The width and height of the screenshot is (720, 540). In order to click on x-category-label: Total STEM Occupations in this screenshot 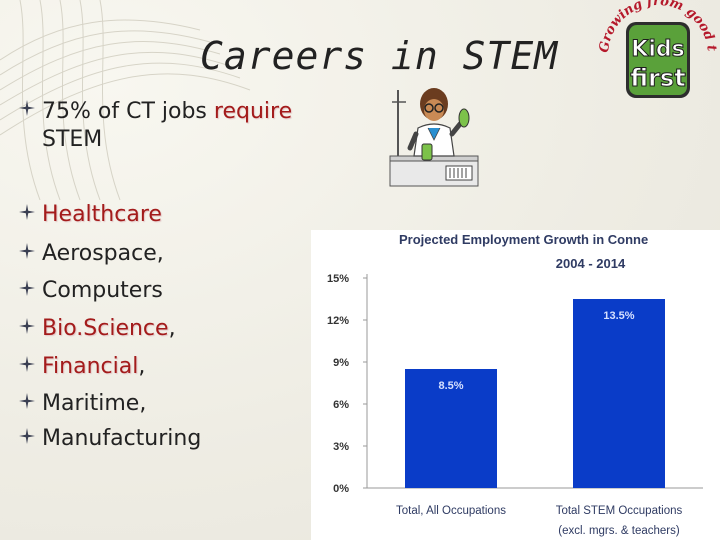, I will do `click(619, 511)`.